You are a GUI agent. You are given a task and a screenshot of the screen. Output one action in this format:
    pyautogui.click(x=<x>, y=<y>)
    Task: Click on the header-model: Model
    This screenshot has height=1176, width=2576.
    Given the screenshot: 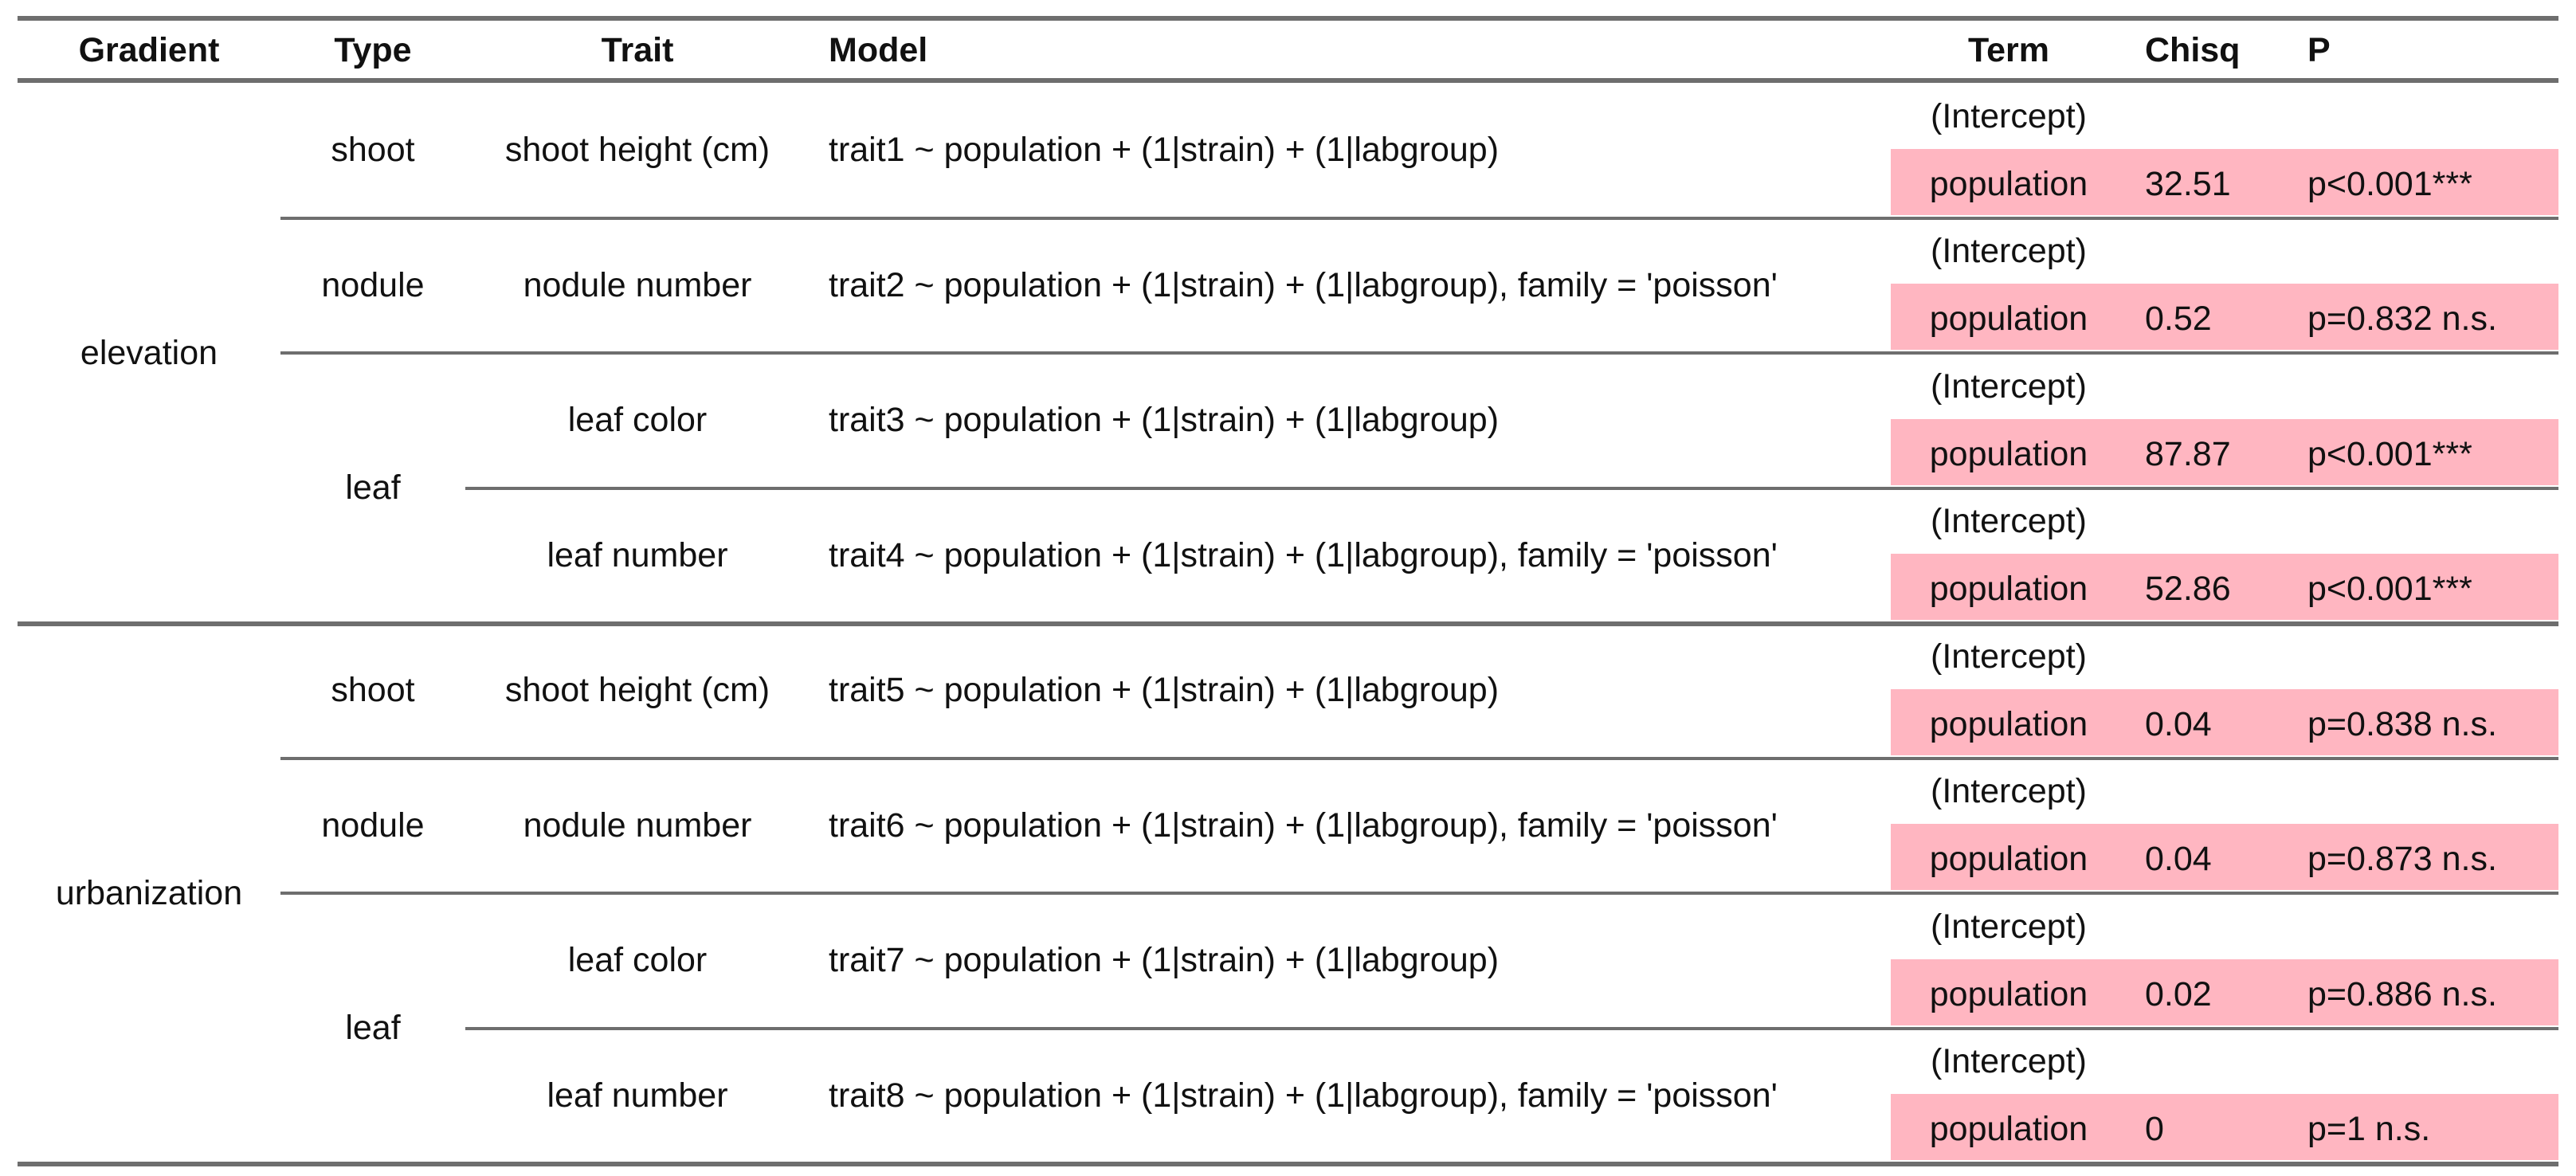 What is the action you would take?
    pyautogui.click(x=878, y=49)
    